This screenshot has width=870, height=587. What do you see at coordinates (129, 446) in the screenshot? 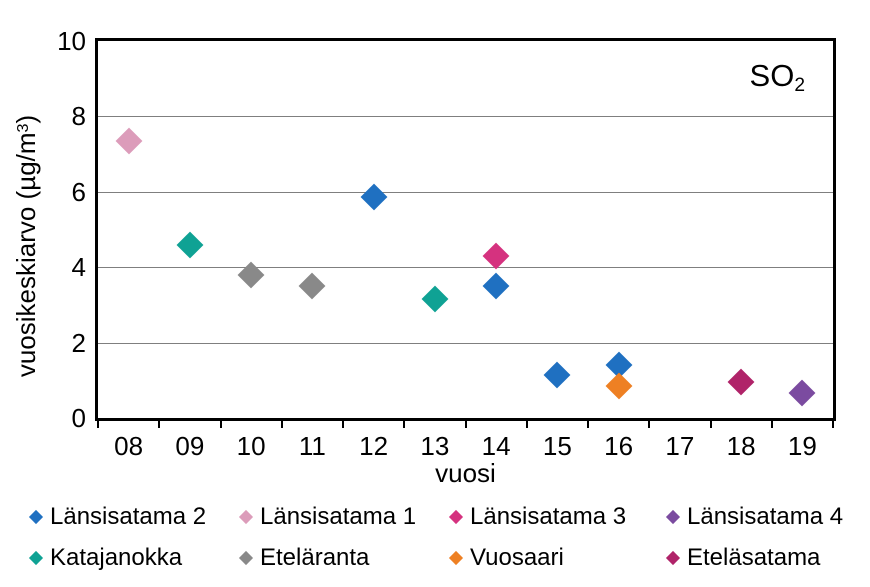
I see `x-axis-tick-label: 08` at bounding box center [129, 446].